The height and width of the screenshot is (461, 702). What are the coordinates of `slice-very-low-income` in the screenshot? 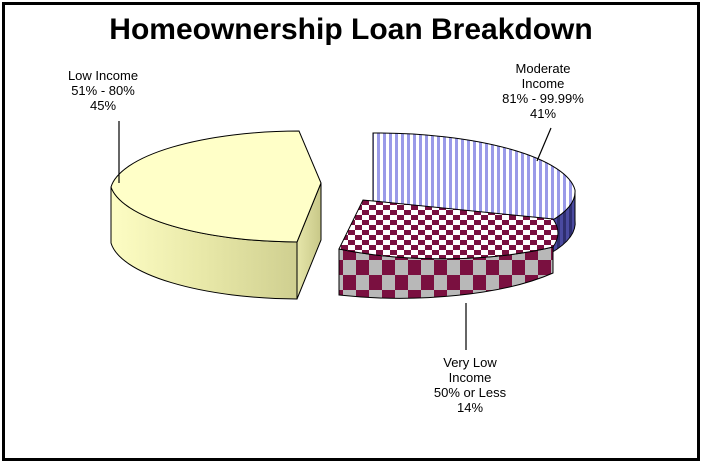 It's located at (448, 249).